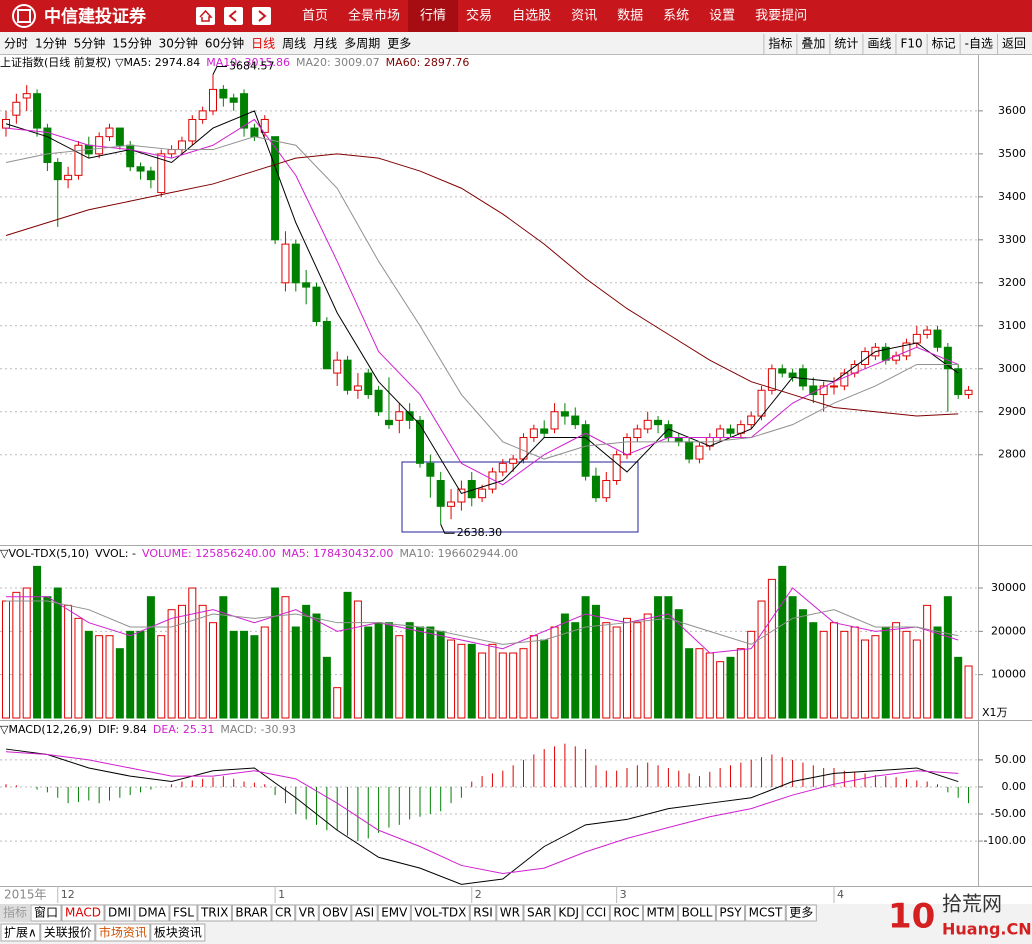  I want to click on indicator-tab: MACD, so click(83, 913).